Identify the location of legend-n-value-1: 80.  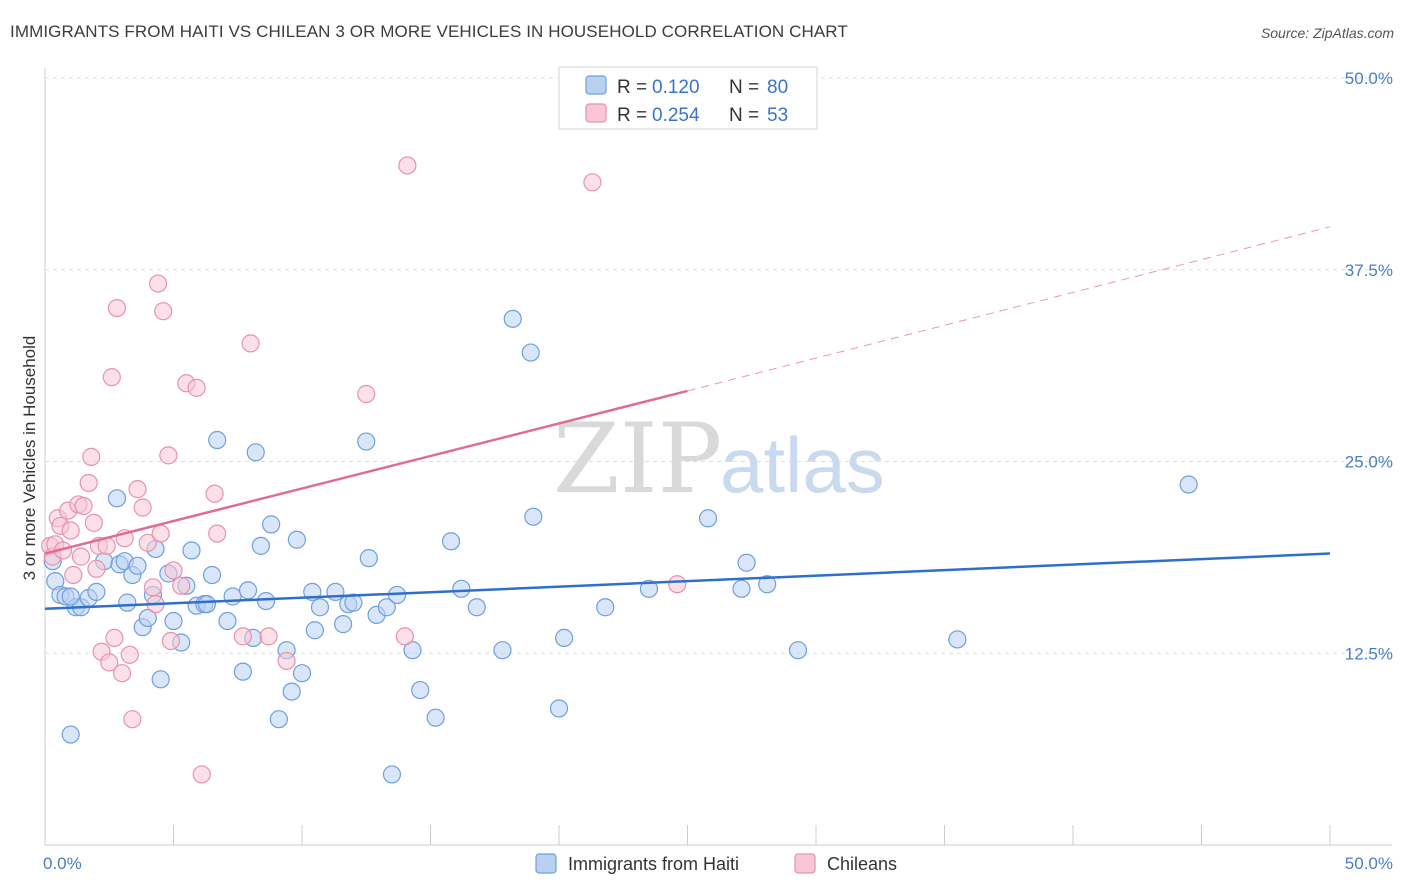
(777, 87).